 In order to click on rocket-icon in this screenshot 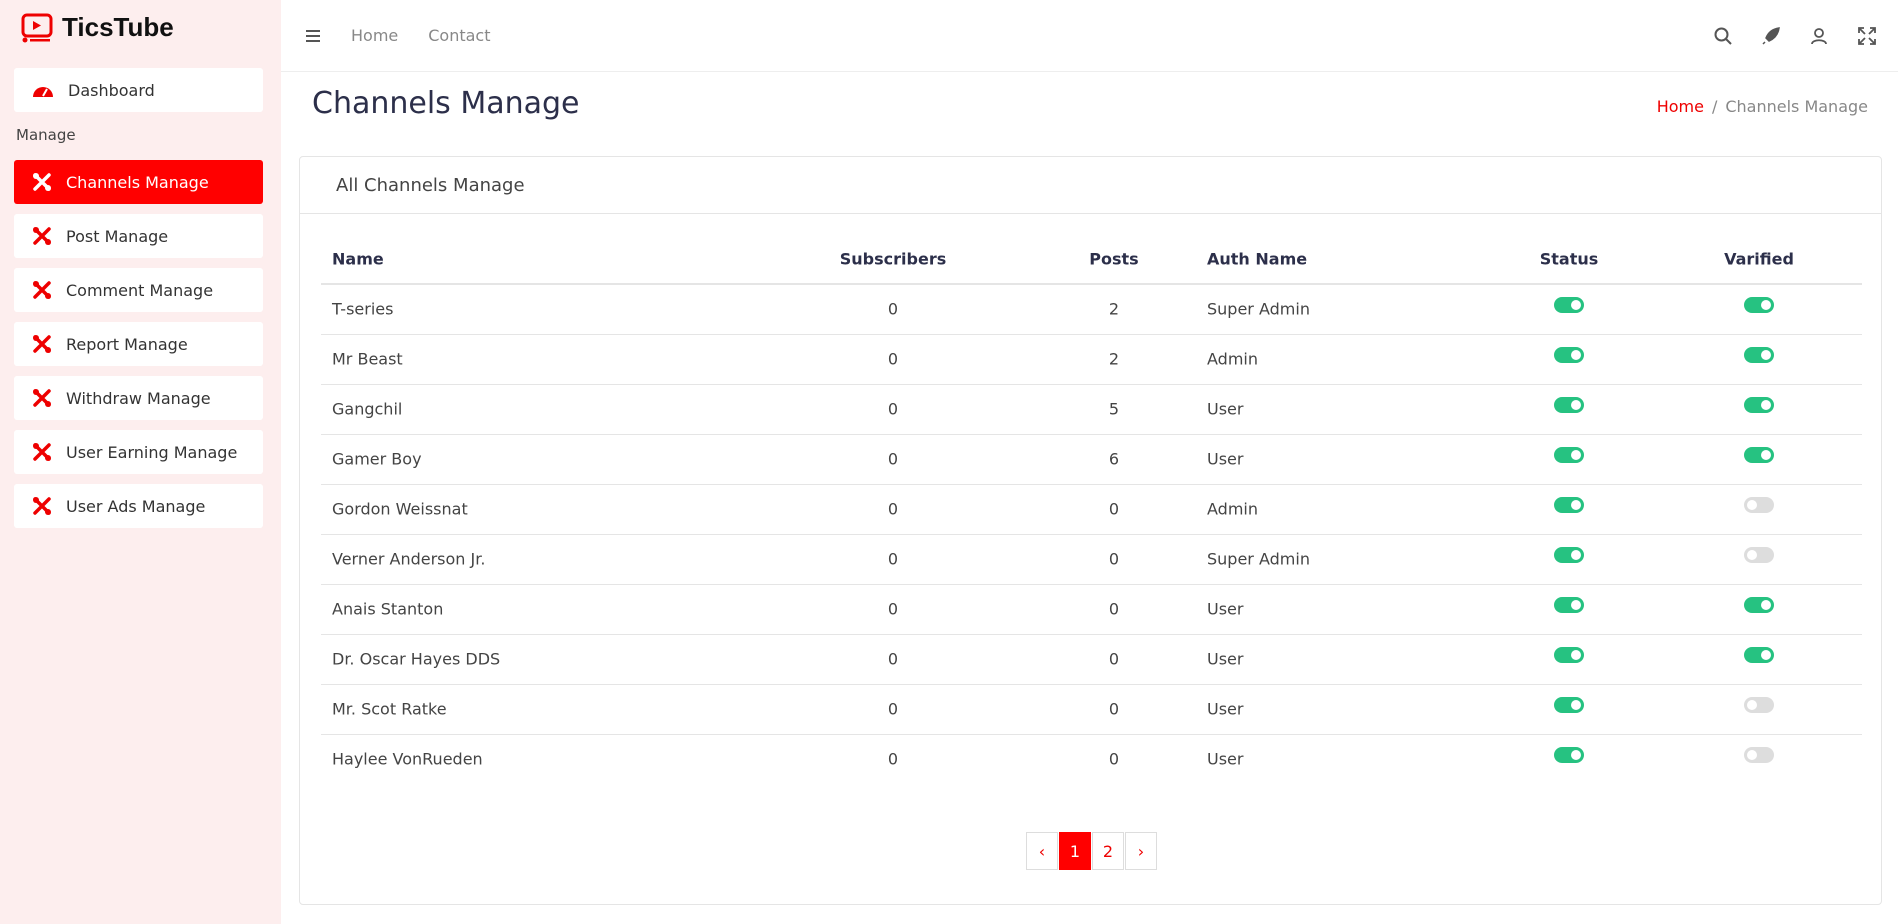, I will do `click(1771, 35)`.